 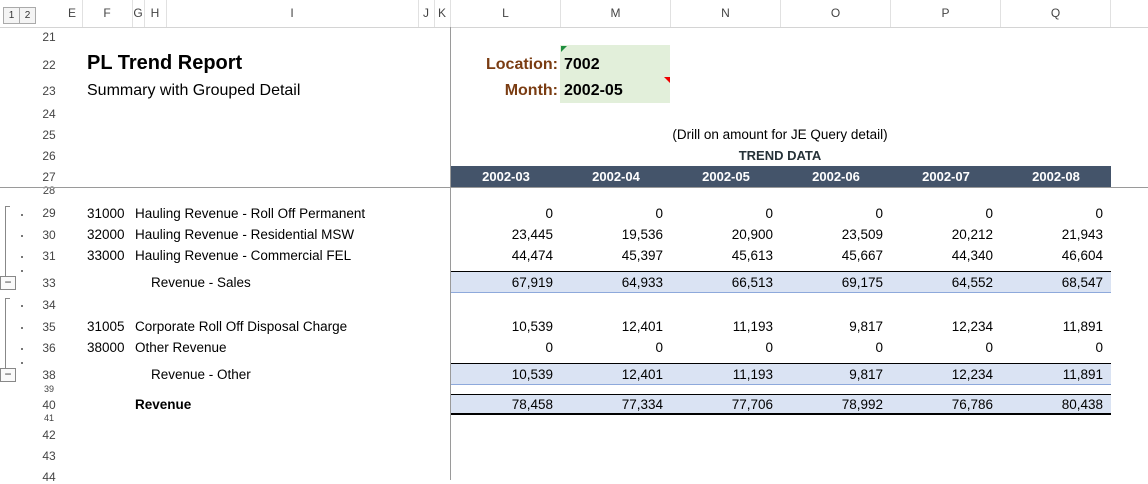 I want to click on month-header: 2002-03, so click(x=506, y=176).